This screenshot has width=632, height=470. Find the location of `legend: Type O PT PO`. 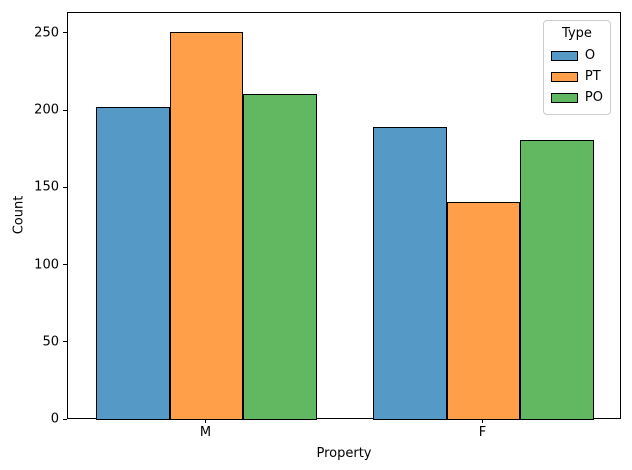

legend: Type O PT PO is located at coordinates (576, 67).